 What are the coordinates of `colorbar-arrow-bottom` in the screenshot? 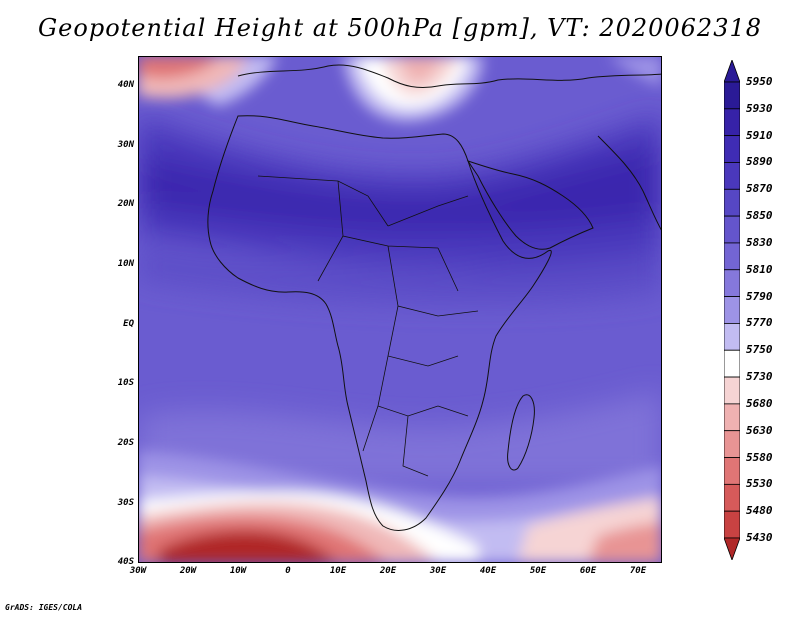 It's located at (732, 548).